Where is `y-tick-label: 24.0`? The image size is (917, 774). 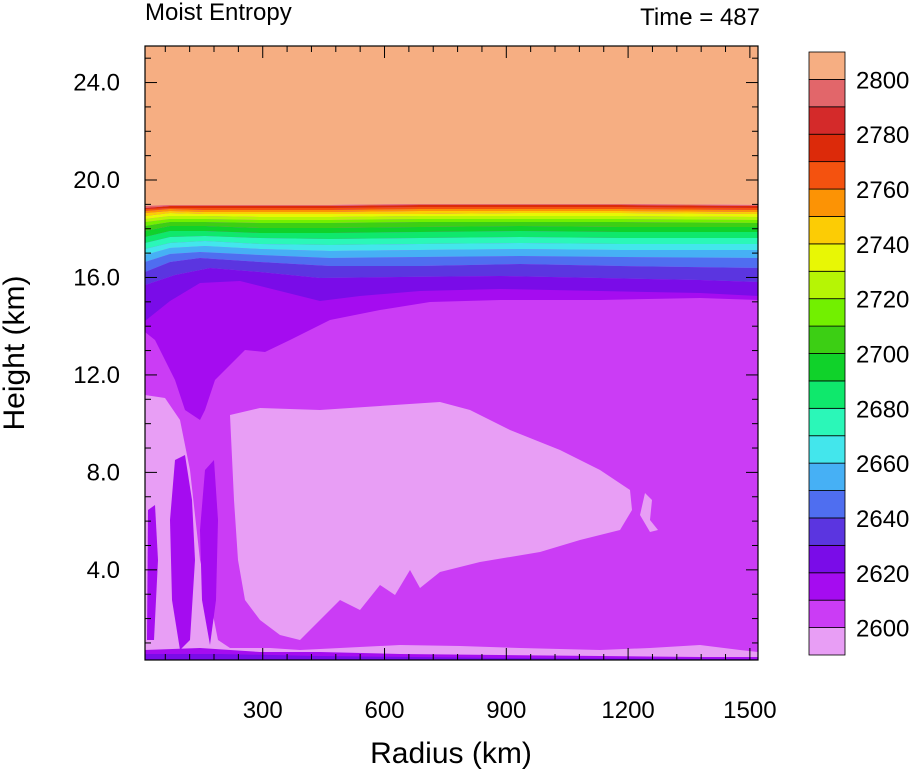 y-tick-label: 24.0 is located at coordinates (96, 83).